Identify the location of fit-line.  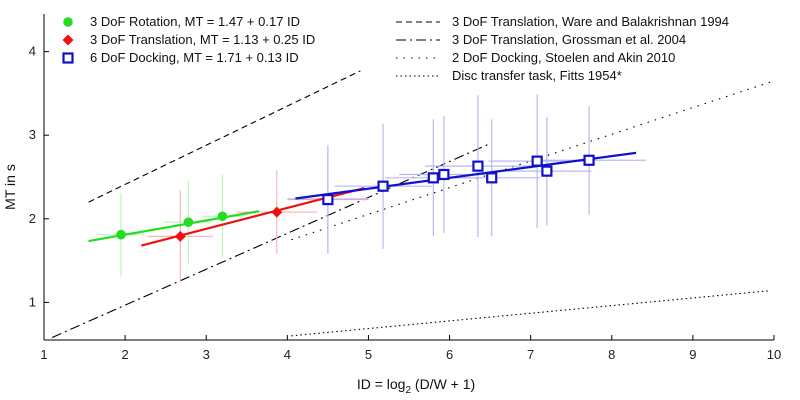
(466, 175).